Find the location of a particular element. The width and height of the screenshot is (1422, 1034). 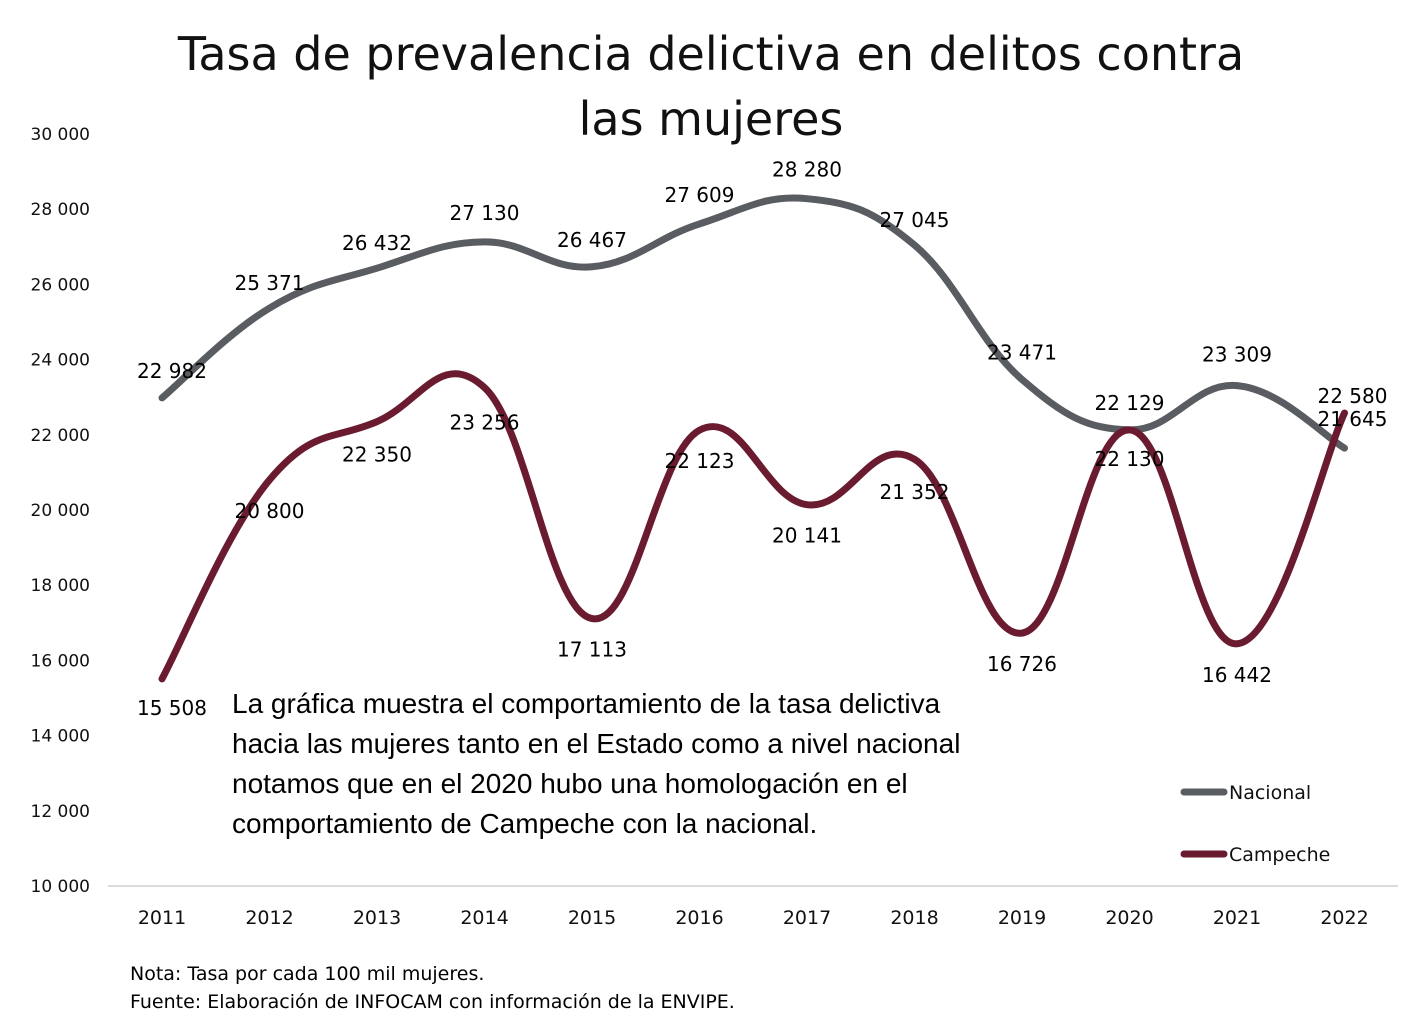

data-label-campeche: 22 123 is located at coordinates (700, 461).